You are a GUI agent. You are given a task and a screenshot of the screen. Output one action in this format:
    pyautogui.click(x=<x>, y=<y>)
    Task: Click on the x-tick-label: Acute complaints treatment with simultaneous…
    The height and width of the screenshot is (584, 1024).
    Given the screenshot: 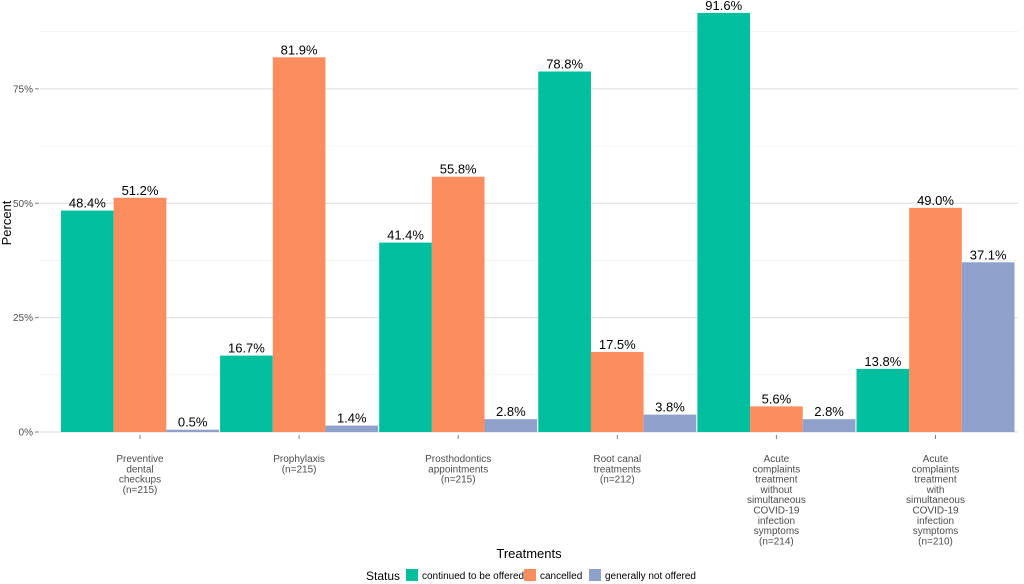 What is the action you would take?
    pyautogui.click(x=935, y=500)
    